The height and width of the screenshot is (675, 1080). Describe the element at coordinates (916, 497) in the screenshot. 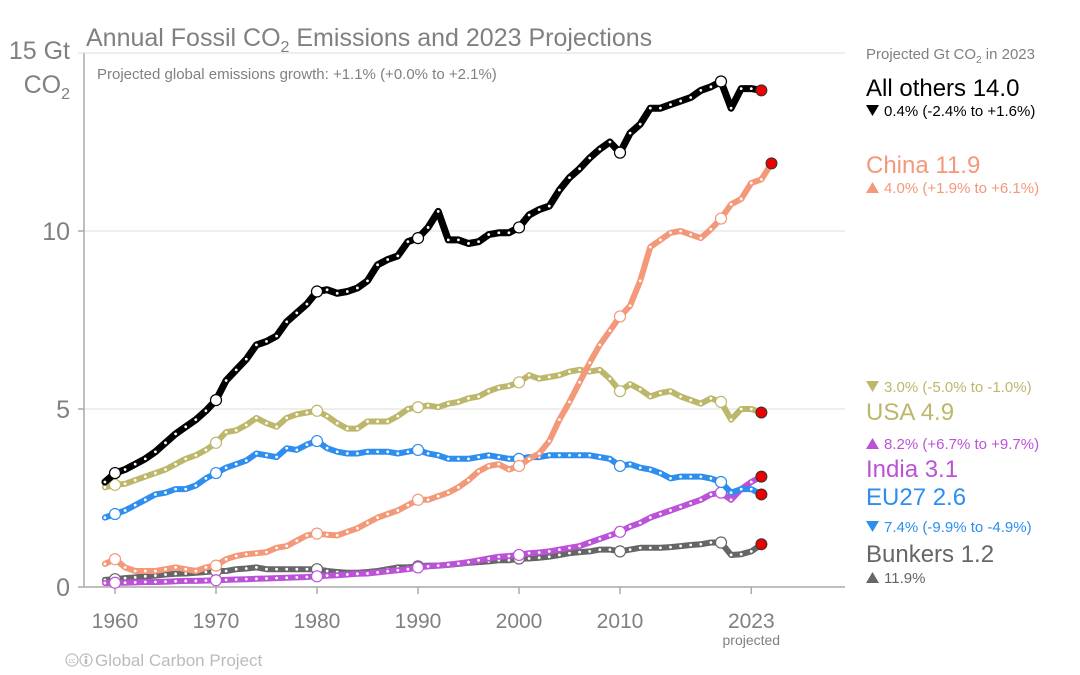

I see `legend-name: EU27 2.6` at that location.